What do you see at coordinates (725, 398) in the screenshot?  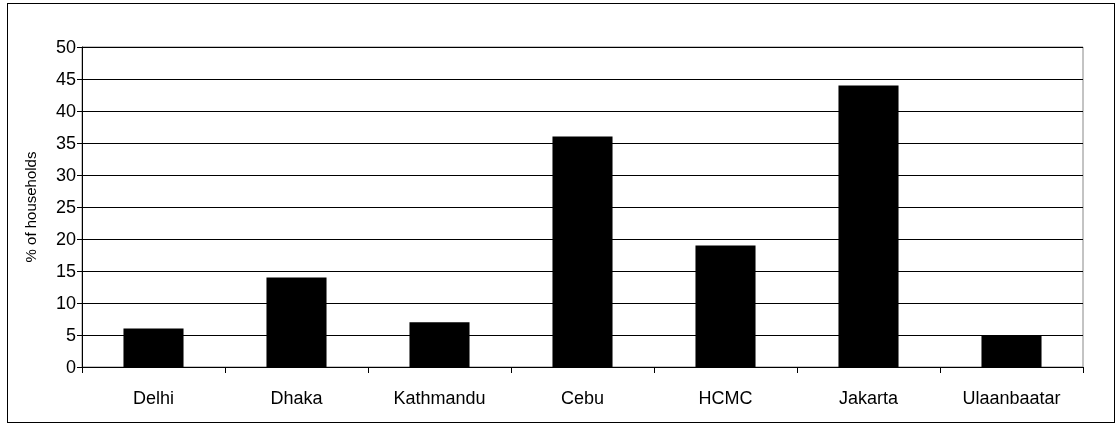 I see `x-tick-label: HCMC` at bounding box center [725, 398].